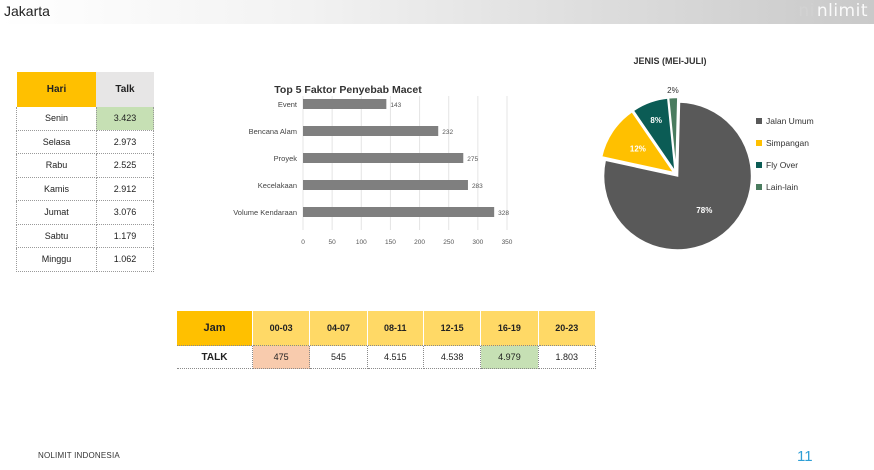 The height and width of the screenshot is (470, 874). I want to click on talk-cell: 1.179, so click(125, 236).